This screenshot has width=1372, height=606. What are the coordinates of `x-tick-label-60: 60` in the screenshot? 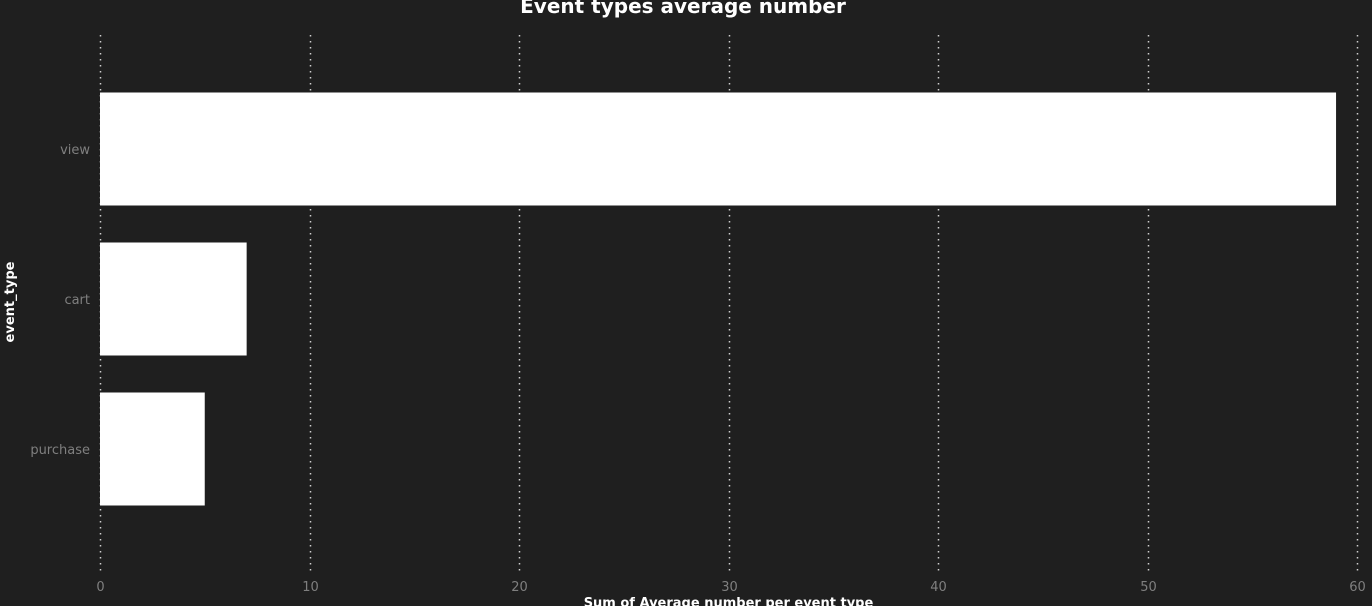 It's located at (1357, 587).